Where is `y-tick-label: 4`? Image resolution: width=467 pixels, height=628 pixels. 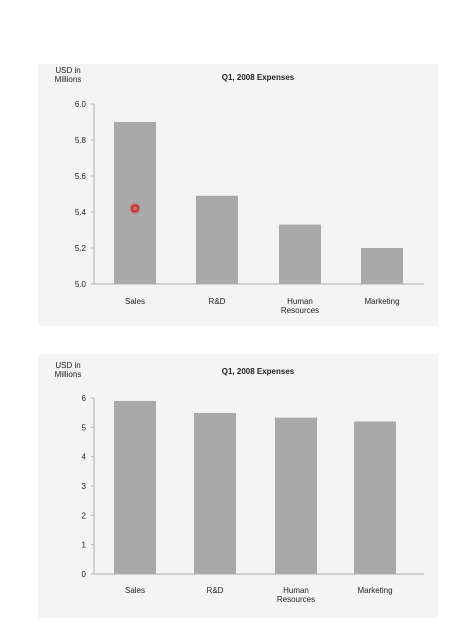
y-tick-label: 4 is located at coordinates (84, 457).